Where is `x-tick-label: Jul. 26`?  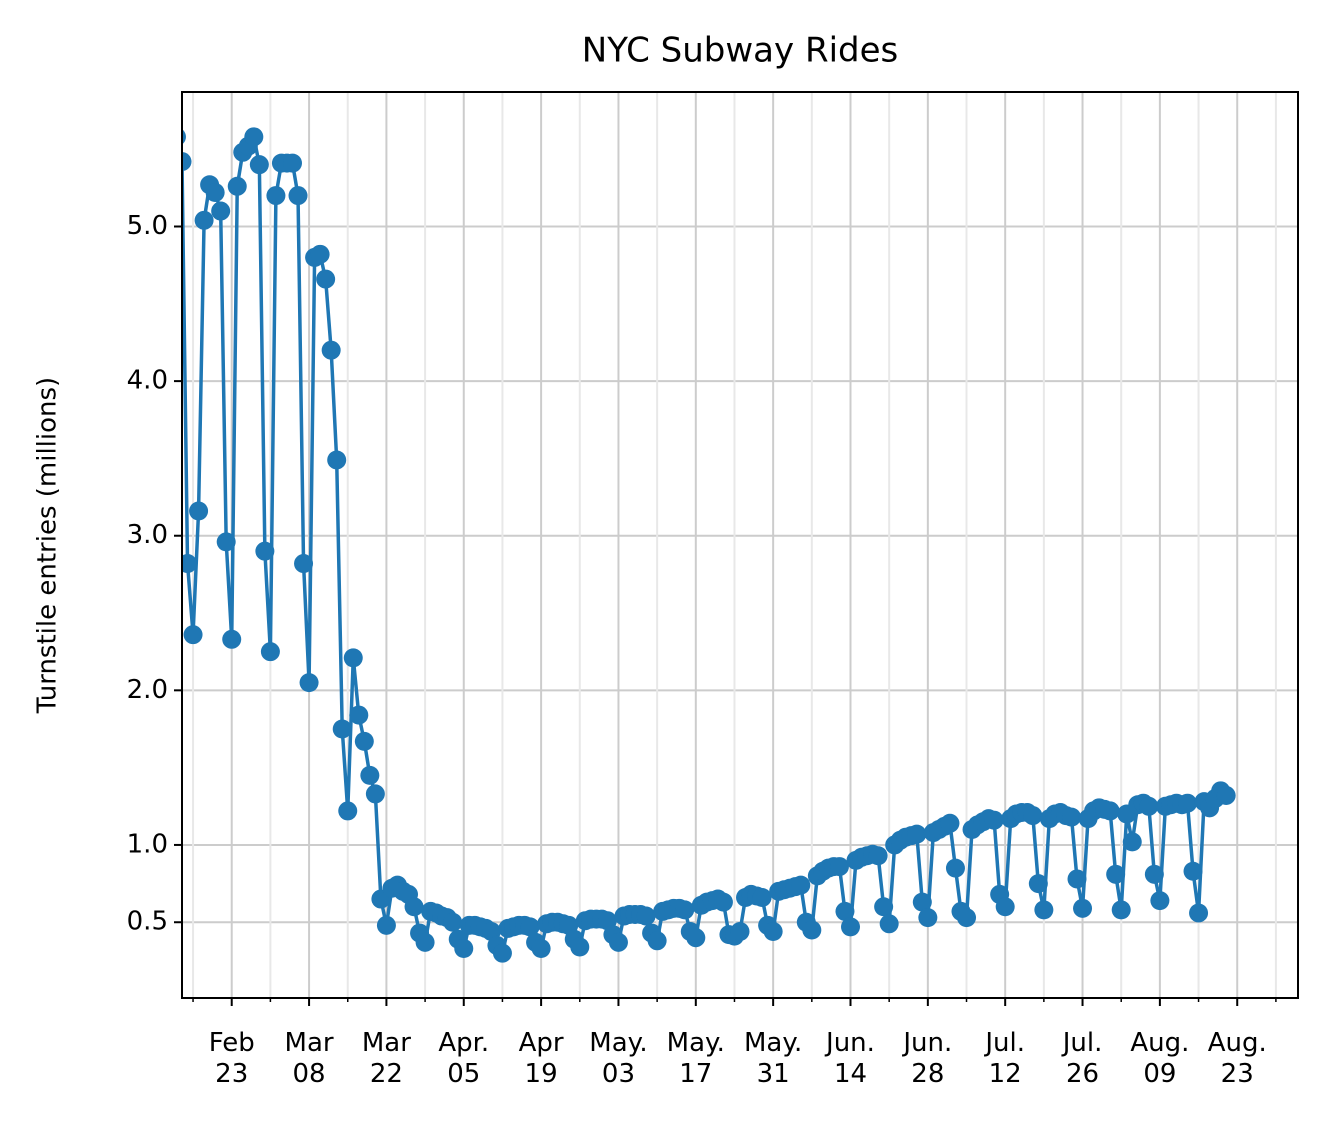 x-tick-label: Jul. 26 is located at coordinates (1082, 1058).